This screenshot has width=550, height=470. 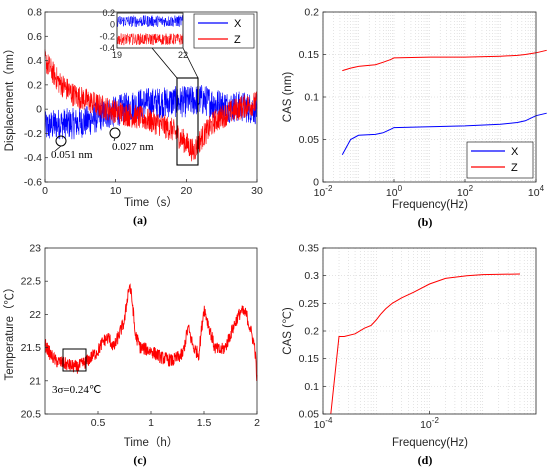 I want to click on inset-y-tick-label: 0.2, so click(x=108, y=13).